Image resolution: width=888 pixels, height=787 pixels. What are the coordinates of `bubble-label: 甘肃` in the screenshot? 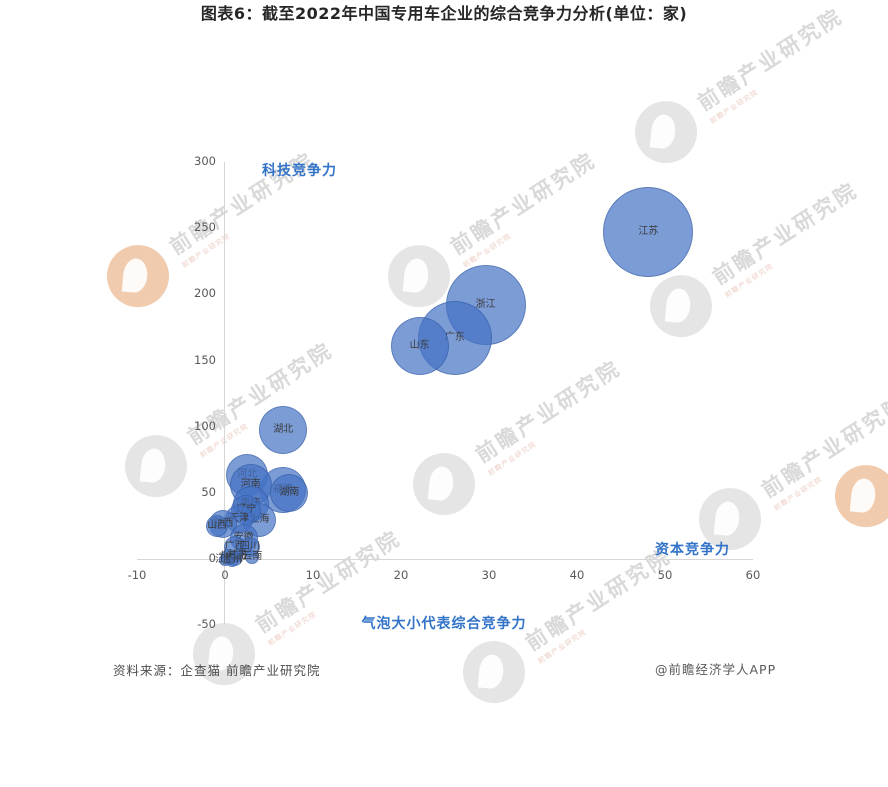 It's located at (237, 556).